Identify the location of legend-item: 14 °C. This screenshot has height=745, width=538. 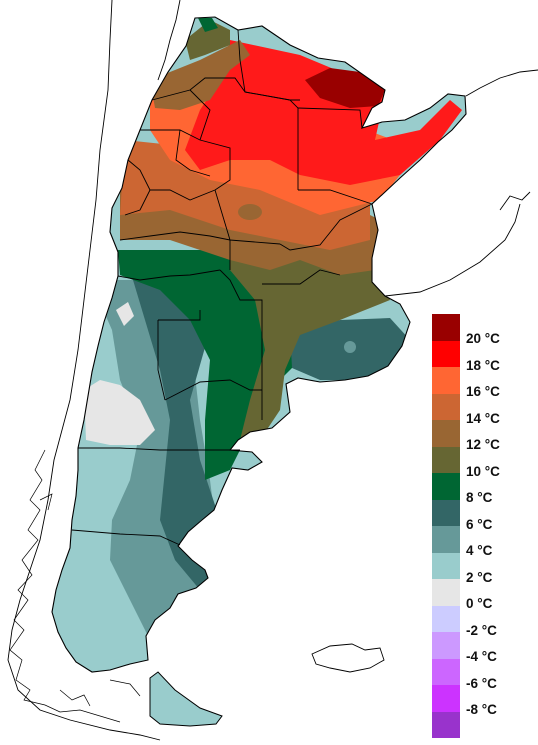
(482, 409).